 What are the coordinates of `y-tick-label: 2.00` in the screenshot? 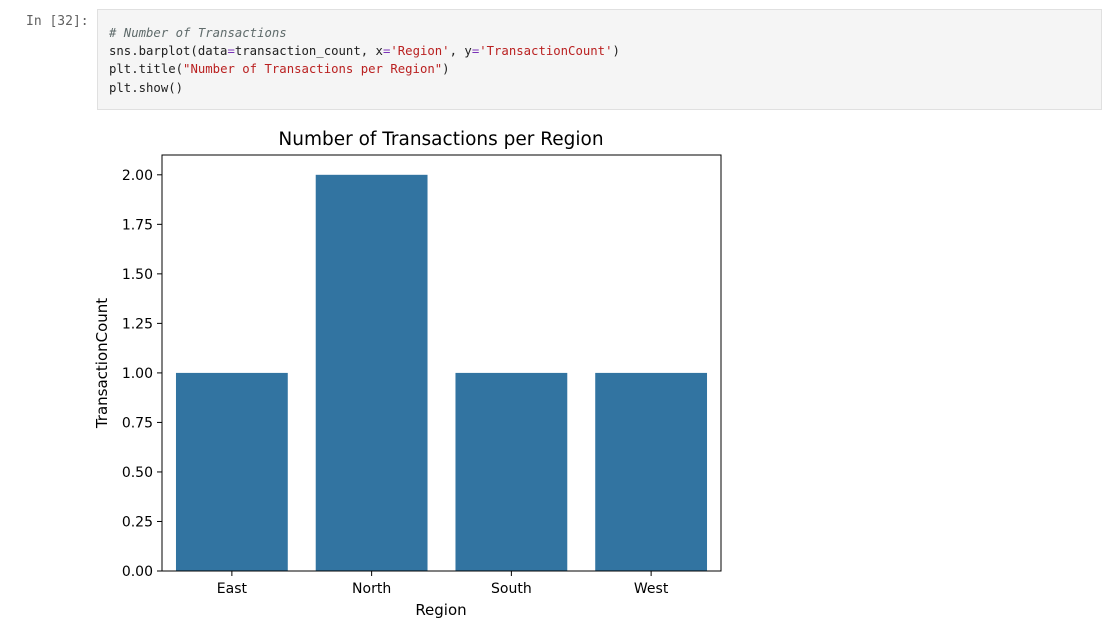 It's located at (137, 176).